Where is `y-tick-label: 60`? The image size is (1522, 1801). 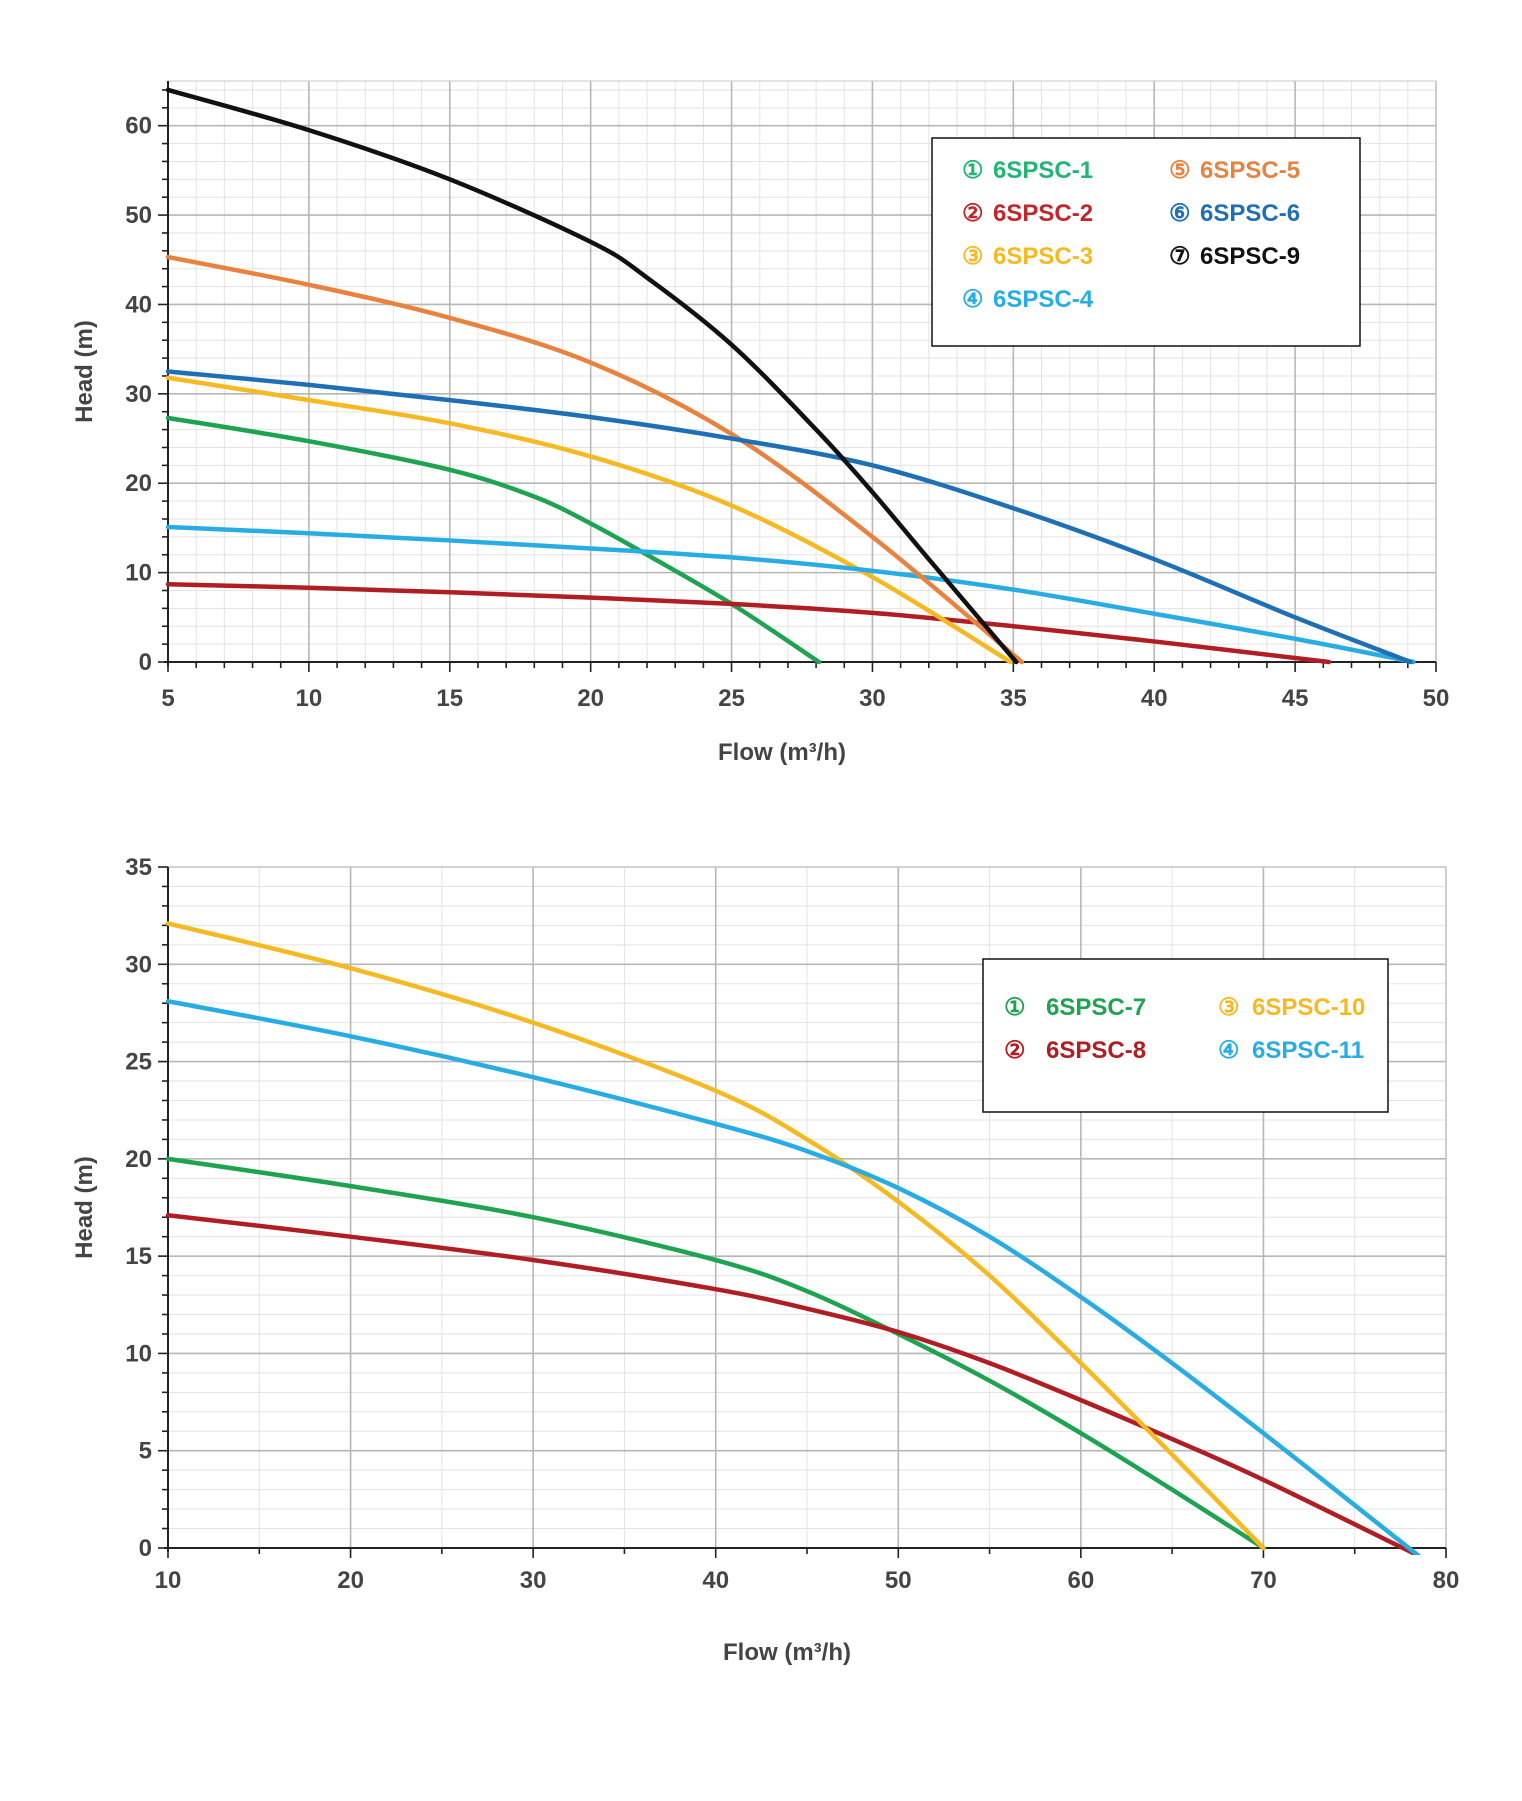
y-tick-label: 60 is located at coordinates (138, 126).